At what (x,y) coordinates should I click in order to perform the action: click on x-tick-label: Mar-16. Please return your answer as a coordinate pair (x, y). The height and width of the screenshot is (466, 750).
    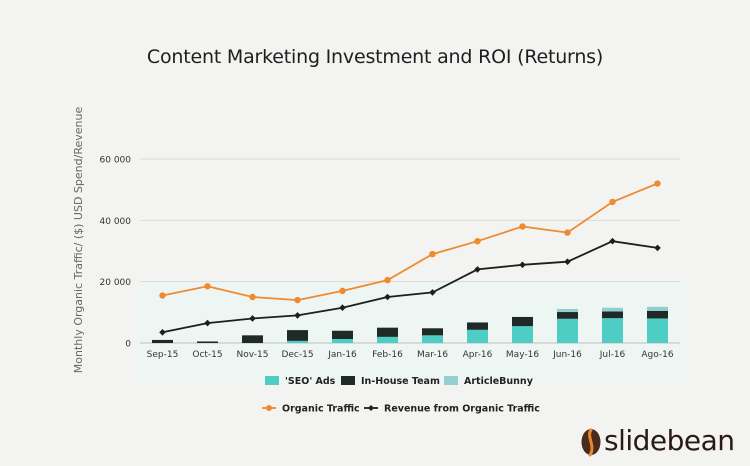
    Looking at the image, I should click on (432, 355).